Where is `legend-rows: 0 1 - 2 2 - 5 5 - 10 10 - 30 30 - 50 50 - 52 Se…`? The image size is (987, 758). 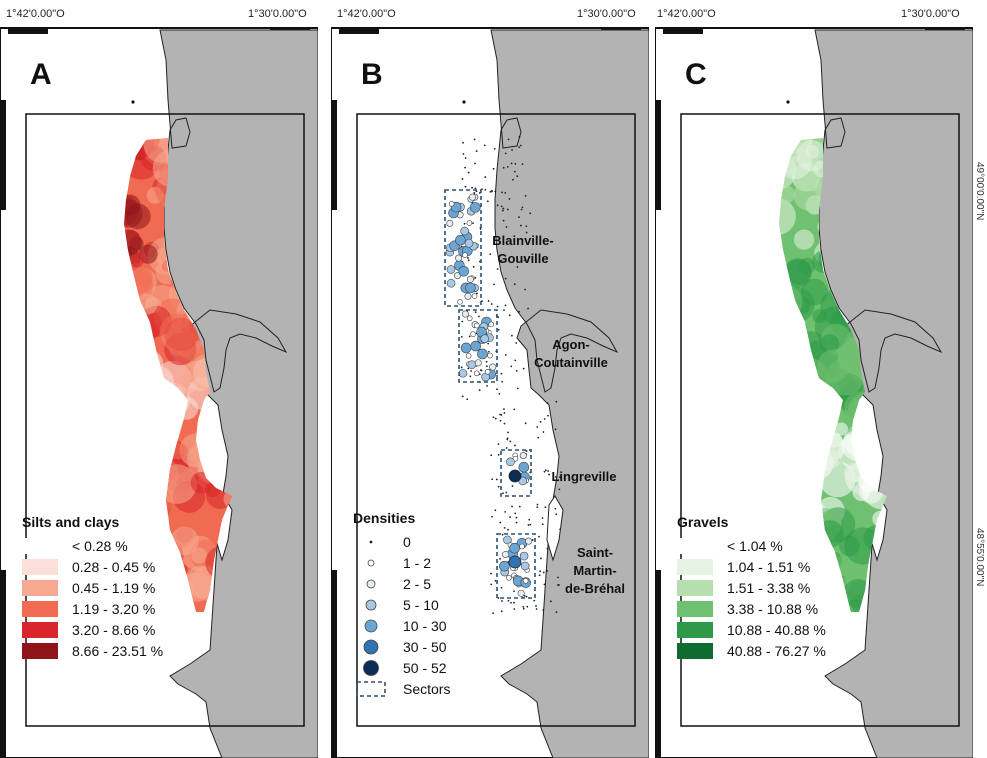 legend-rows: 0 1 - 2 2 - 5 5 - 10 10 - 30 30 - 50 50 - 52 Se… is located at coordinates (401, 615).